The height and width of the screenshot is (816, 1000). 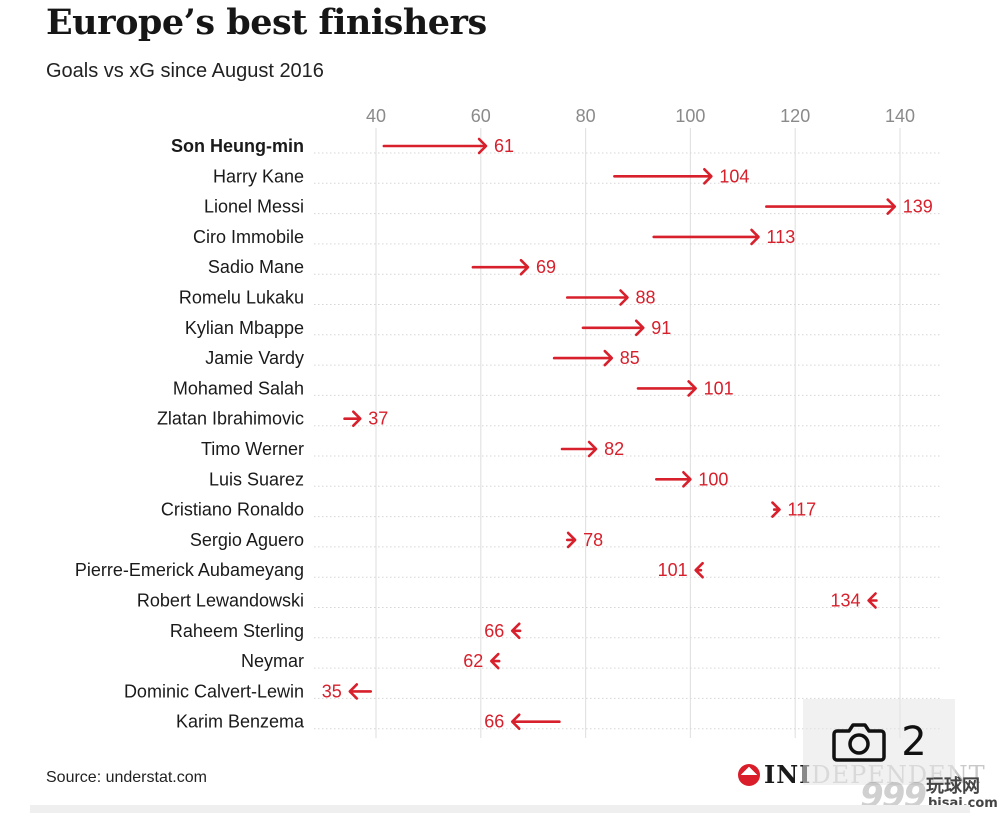 What do you see at coordinates (232, 510) in the screenshot?
I see `player-name-label: Cristiano Ronaldo` at bounding box center [232, 510].